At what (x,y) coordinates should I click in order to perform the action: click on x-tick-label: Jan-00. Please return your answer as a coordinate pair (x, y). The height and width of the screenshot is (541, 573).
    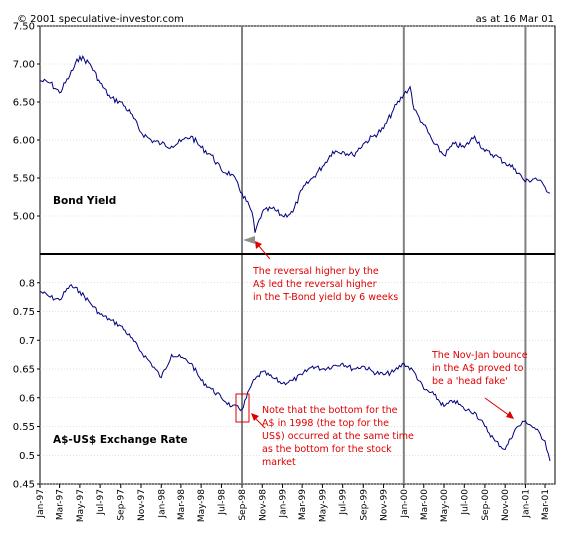
    Looking at the image, I should click on (405, 504).